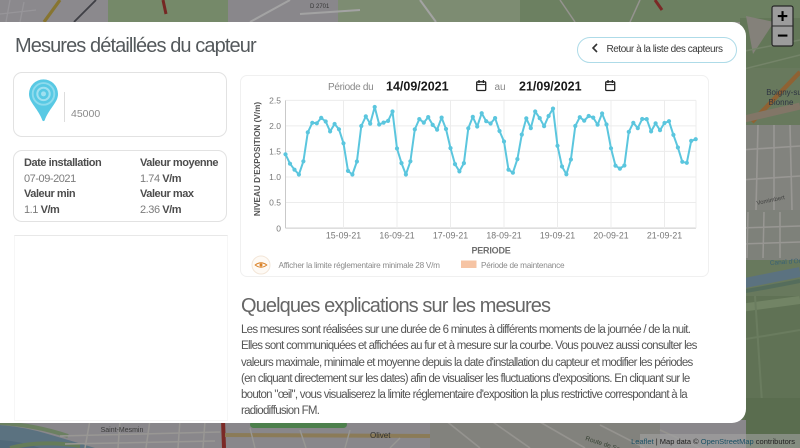  Describe the element at coordinates (664, 236) in the screenshot. I see `svg-text: 21-09-21` at that location.